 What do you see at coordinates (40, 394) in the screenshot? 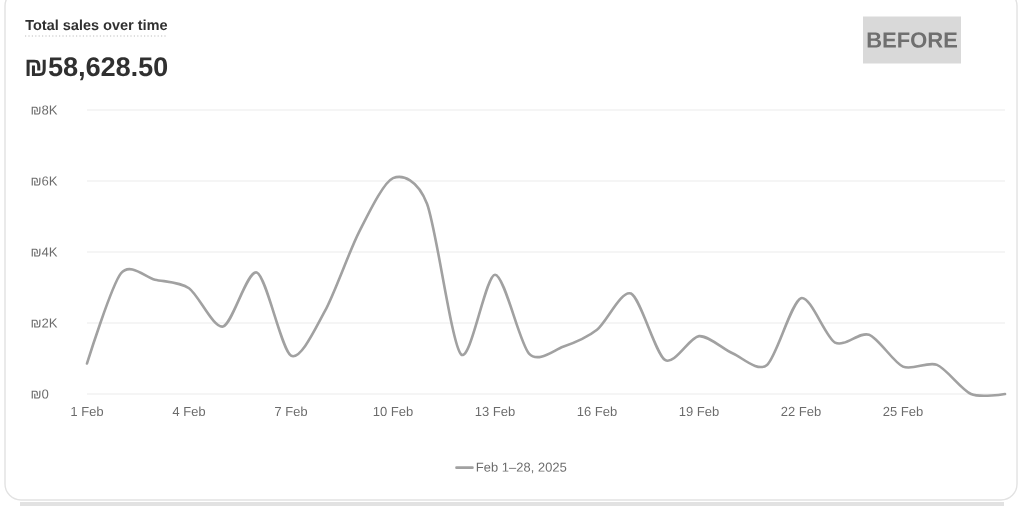
I see `y-tick-label: ₪0` at bounding box center [40, 394].